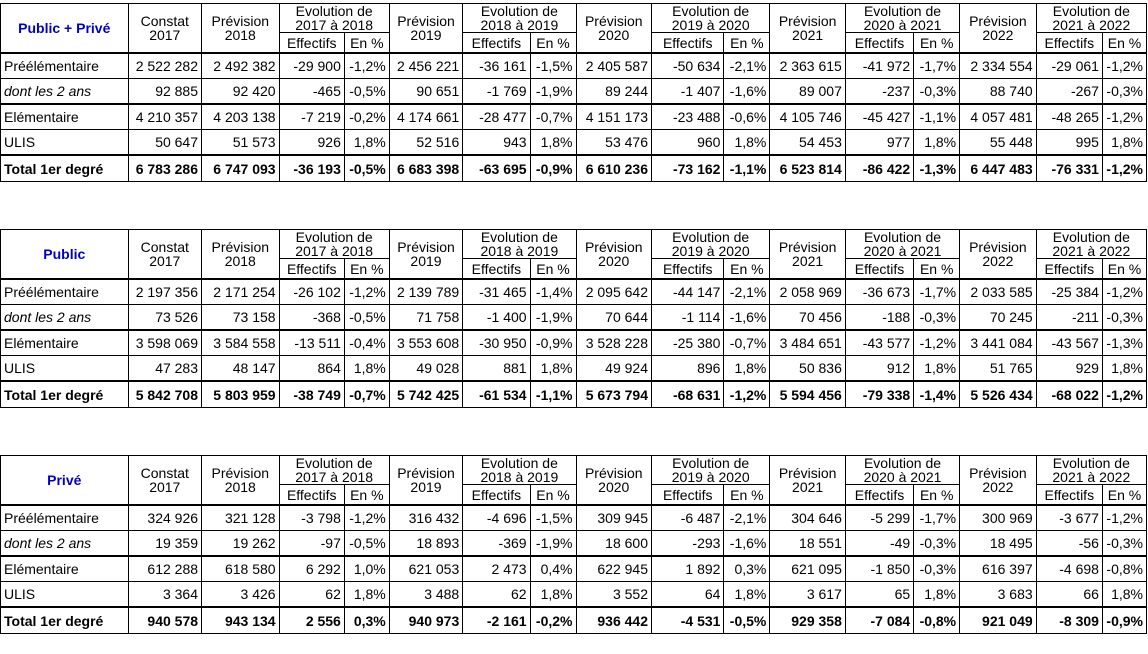 This screenshot has width=1148, height=654. Describe the element at coordinates (553, 342) in the screenshot. I see `table-cell: -0,9%` at that location.